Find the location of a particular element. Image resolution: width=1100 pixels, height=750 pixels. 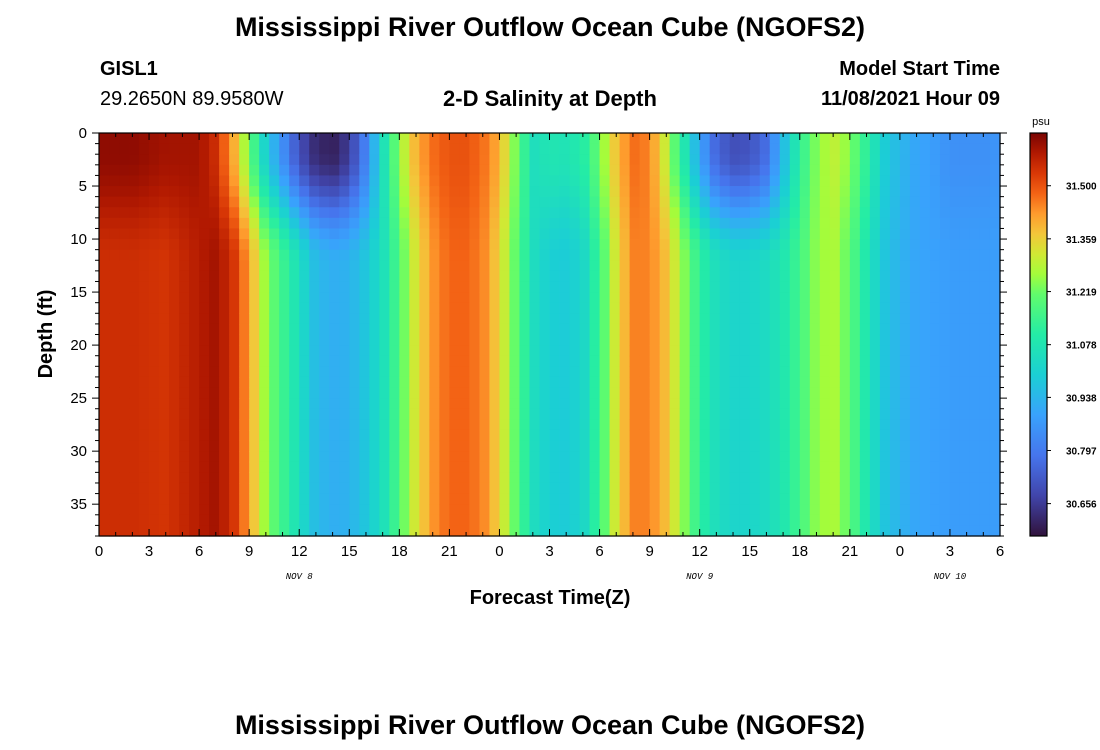

x-tick-label: 6 is located at coordinates (599, 551).